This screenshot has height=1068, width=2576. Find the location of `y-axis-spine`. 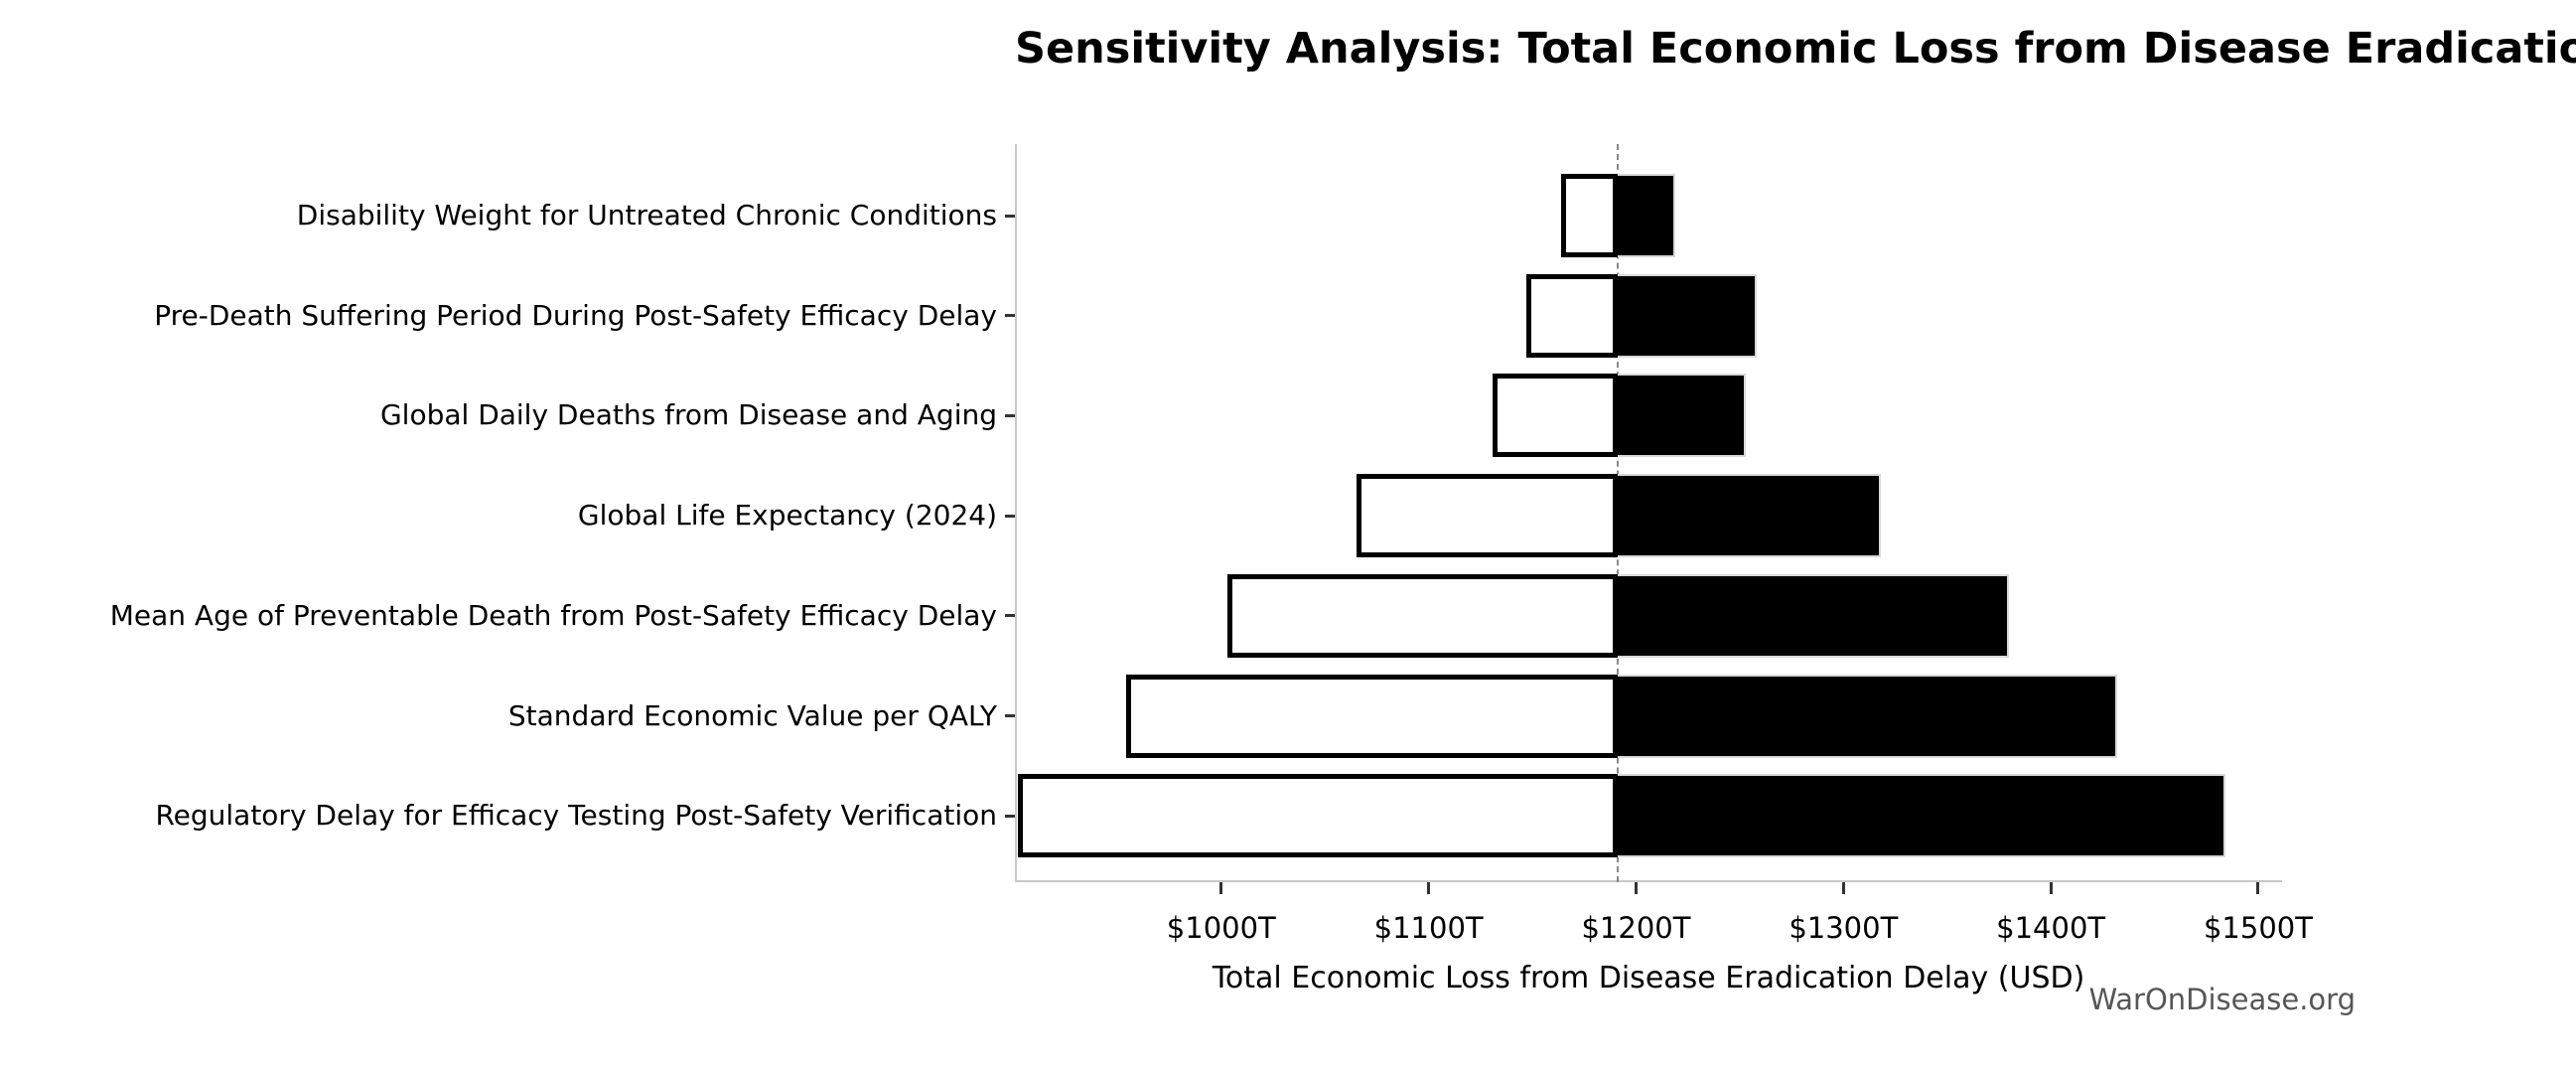

y-axis-spine is located at coordinates (1016, 513).